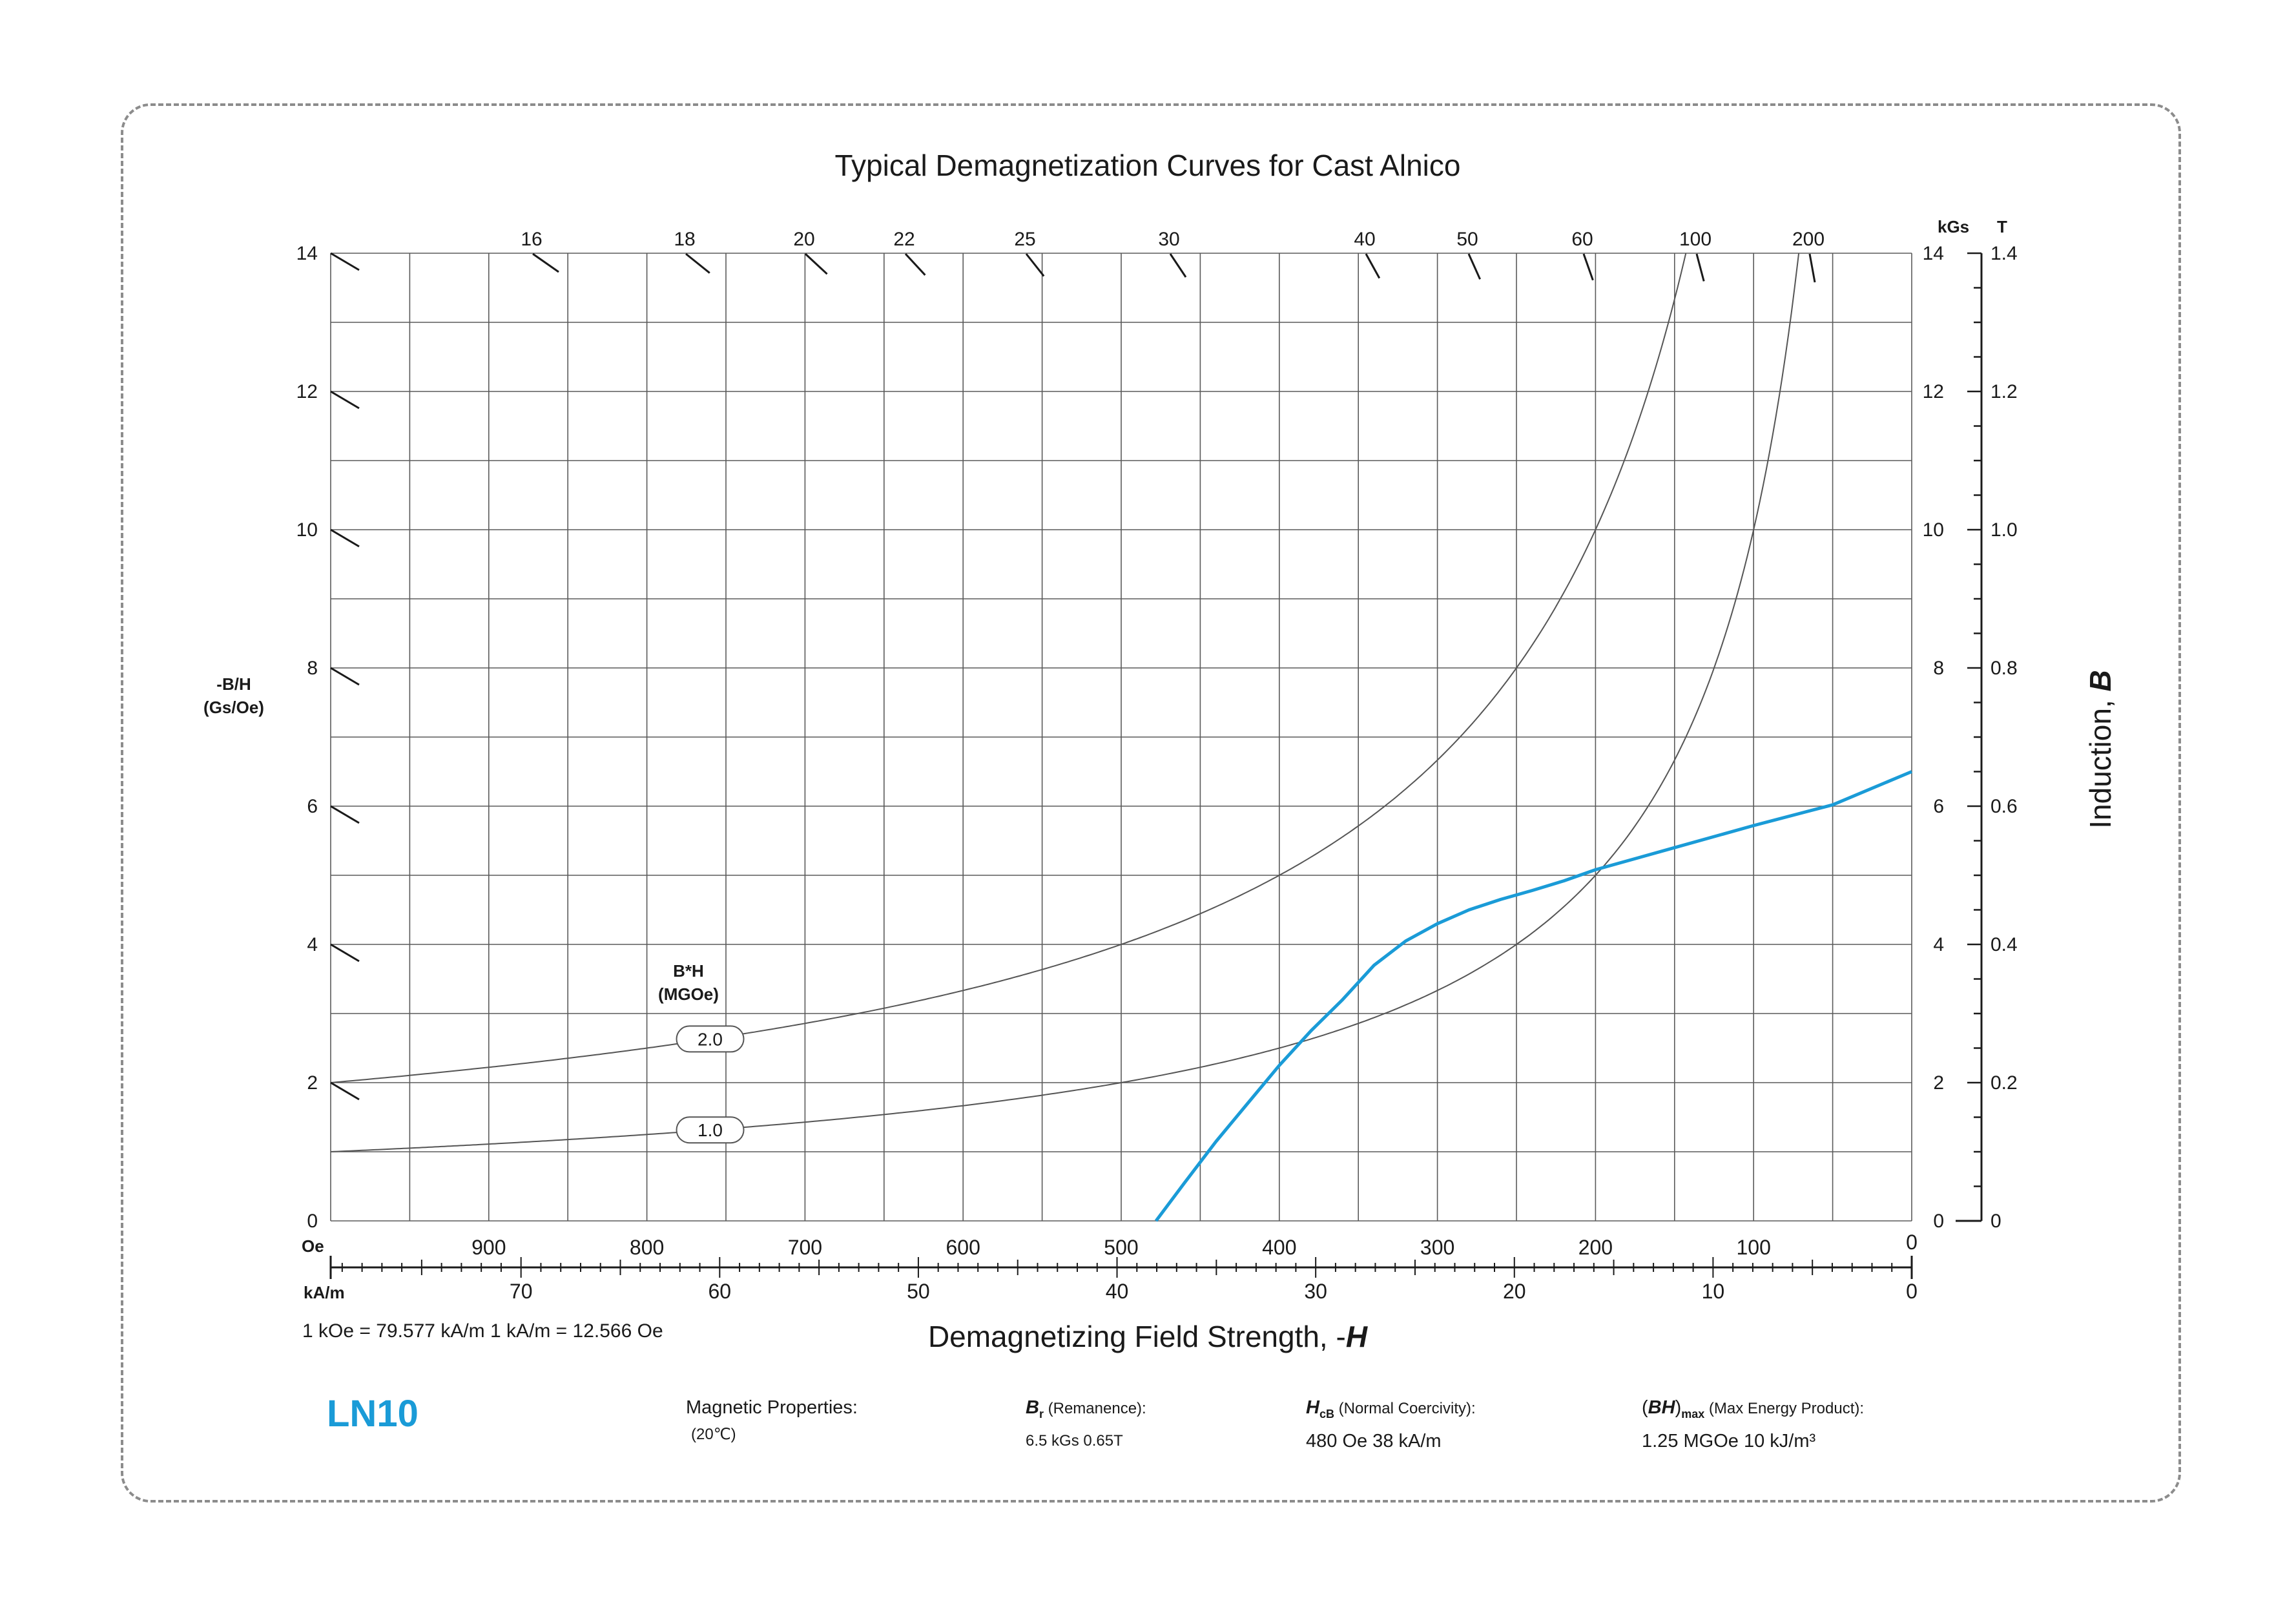 Image resolution: width=2296 pixels, height=1602 pixels. I want to click on t-tick-label: 0.8, so click(2004, 668).